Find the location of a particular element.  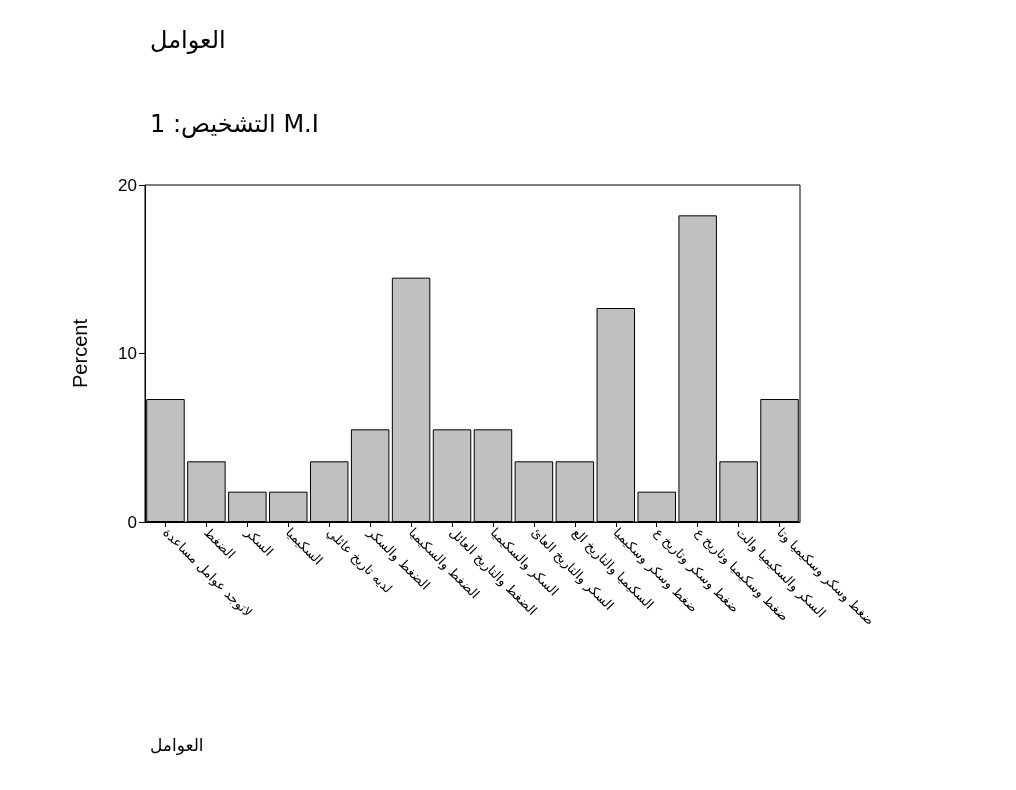

x-tick-label: الضغط is located at coordinates (220, 543).